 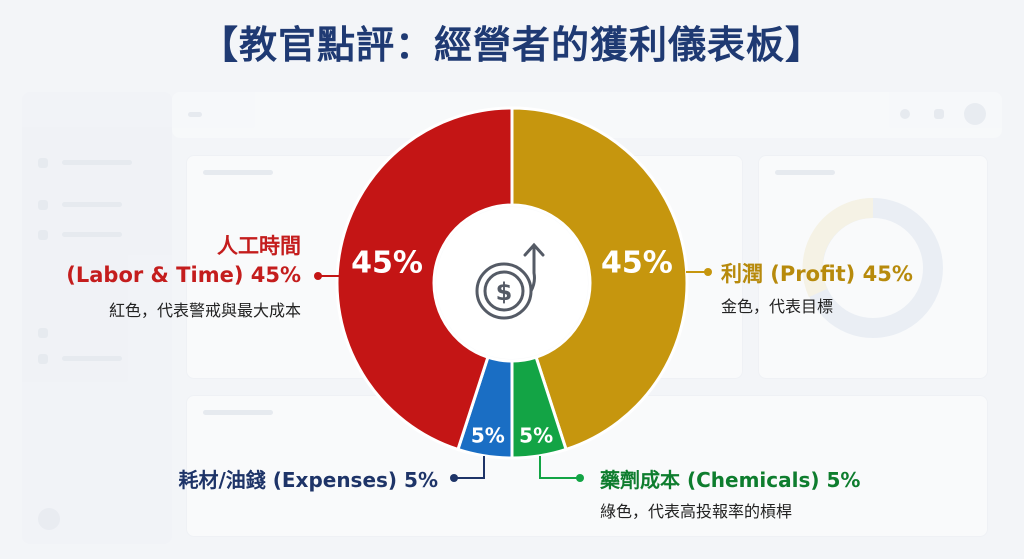 What do you see at coordinates (318, 276) in the screenshot?
I see `connector-dot-labor` at bounding box center [318, 276].